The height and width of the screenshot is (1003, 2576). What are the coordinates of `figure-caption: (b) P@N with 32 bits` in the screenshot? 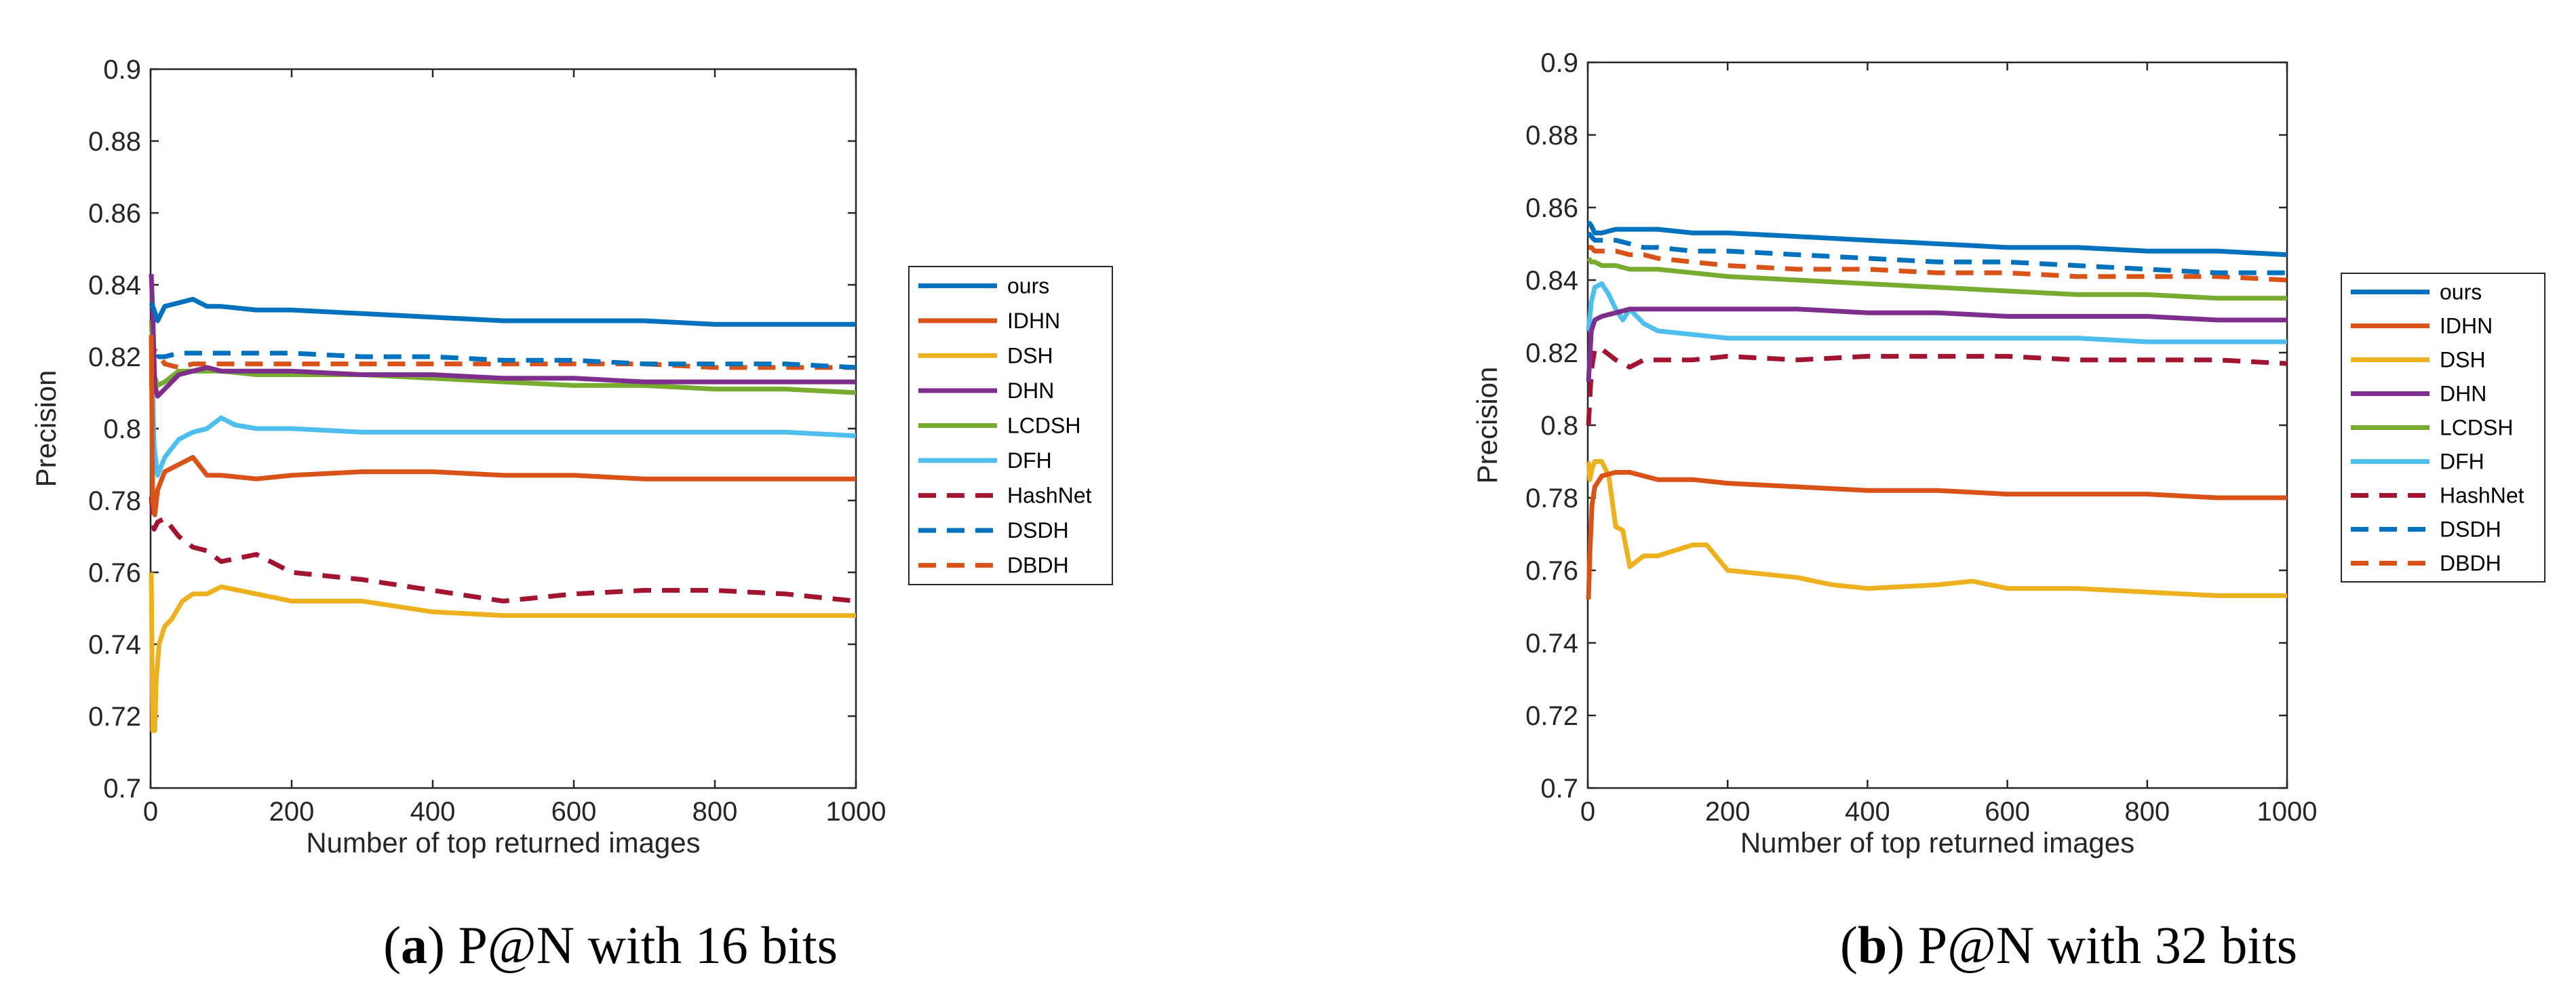 It's located at (2068, 945).